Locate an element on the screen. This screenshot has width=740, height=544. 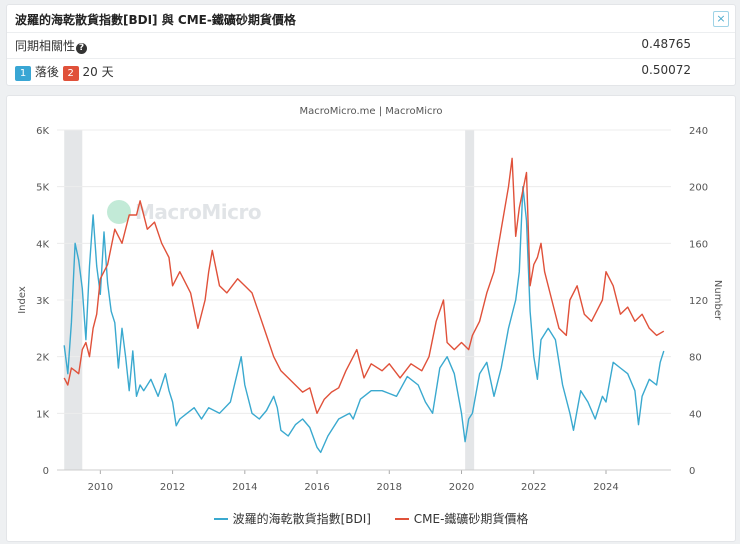
left-axis-label: Index is located at coordinates (22, 300).